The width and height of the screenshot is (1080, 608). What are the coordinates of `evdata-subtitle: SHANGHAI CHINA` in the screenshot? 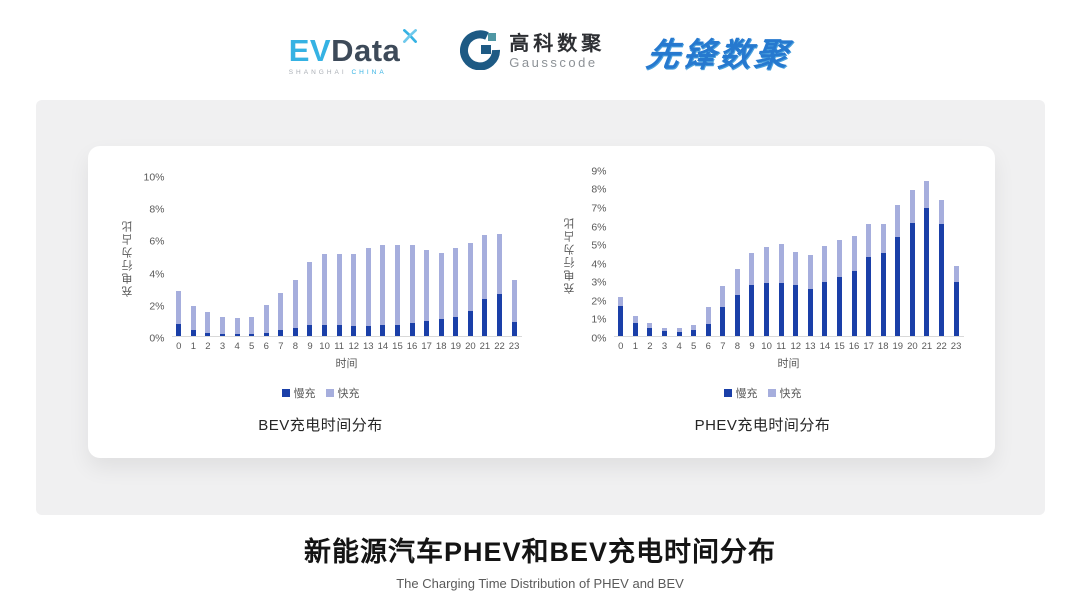 It's located at (354, 72).